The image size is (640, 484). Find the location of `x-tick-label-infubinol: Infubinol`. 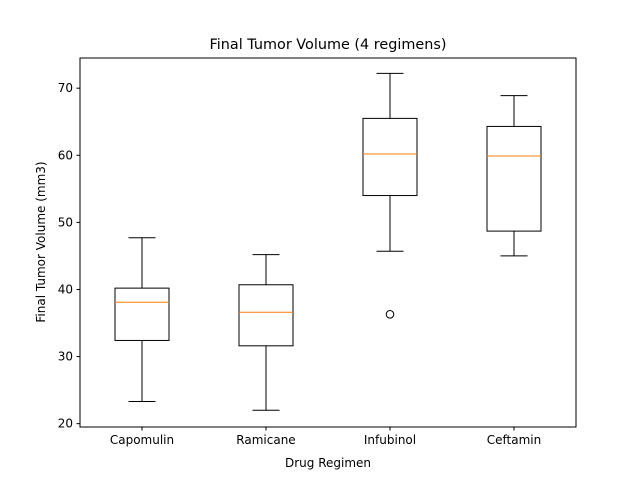

x-tick-label-infubinol: Infubinol is located at coordinates (390, 440).